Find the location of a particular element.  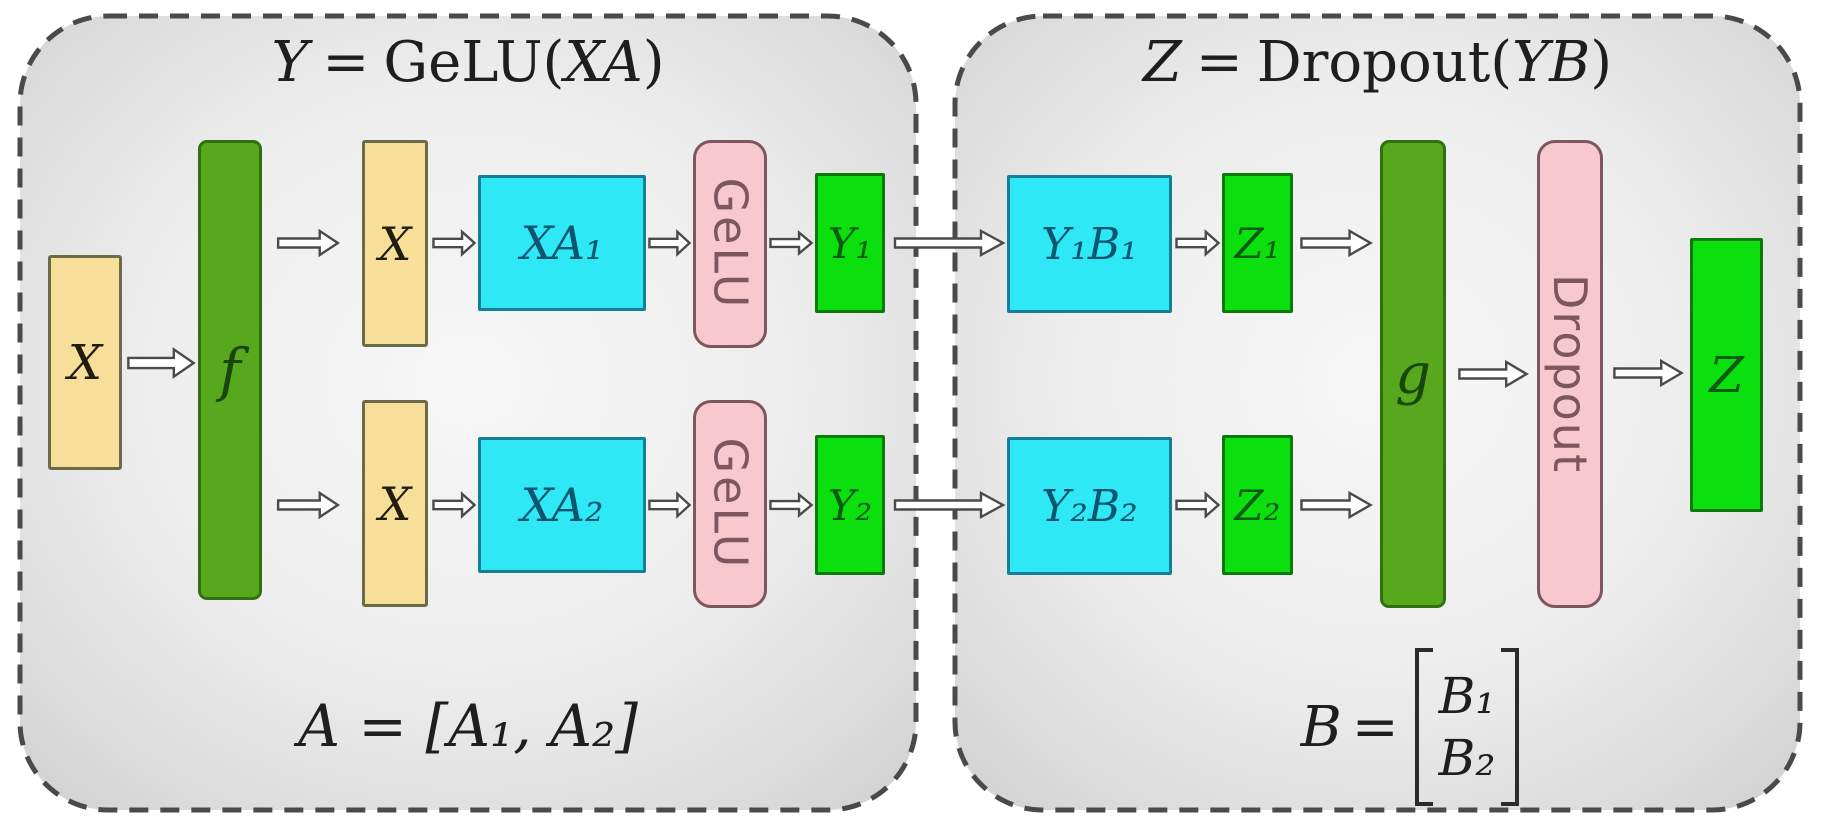

title-fn: GeLU is located at coordinates (463, 62).